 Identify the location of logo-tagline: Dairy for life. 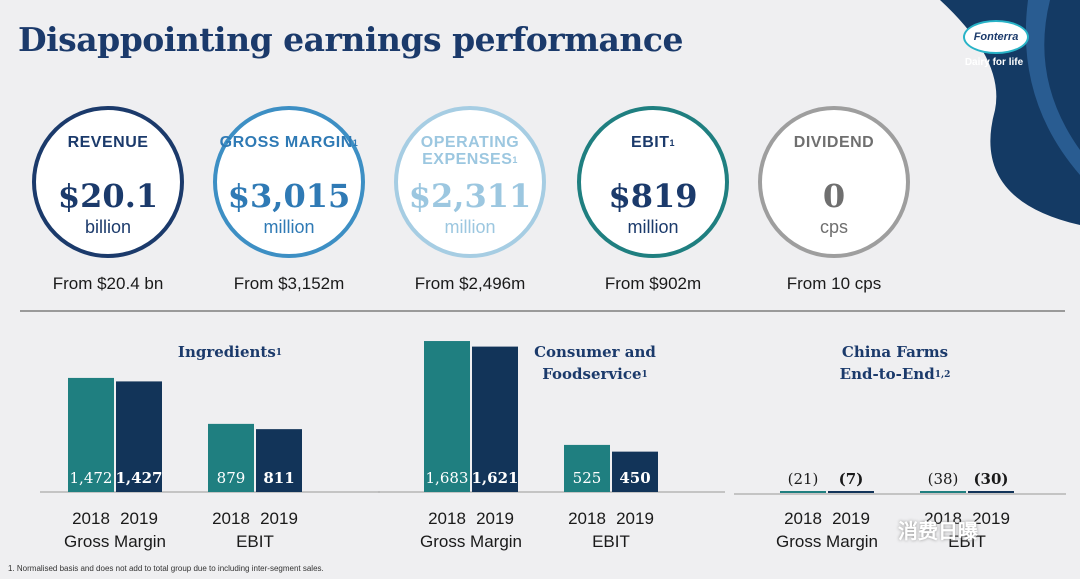
(994, 62).